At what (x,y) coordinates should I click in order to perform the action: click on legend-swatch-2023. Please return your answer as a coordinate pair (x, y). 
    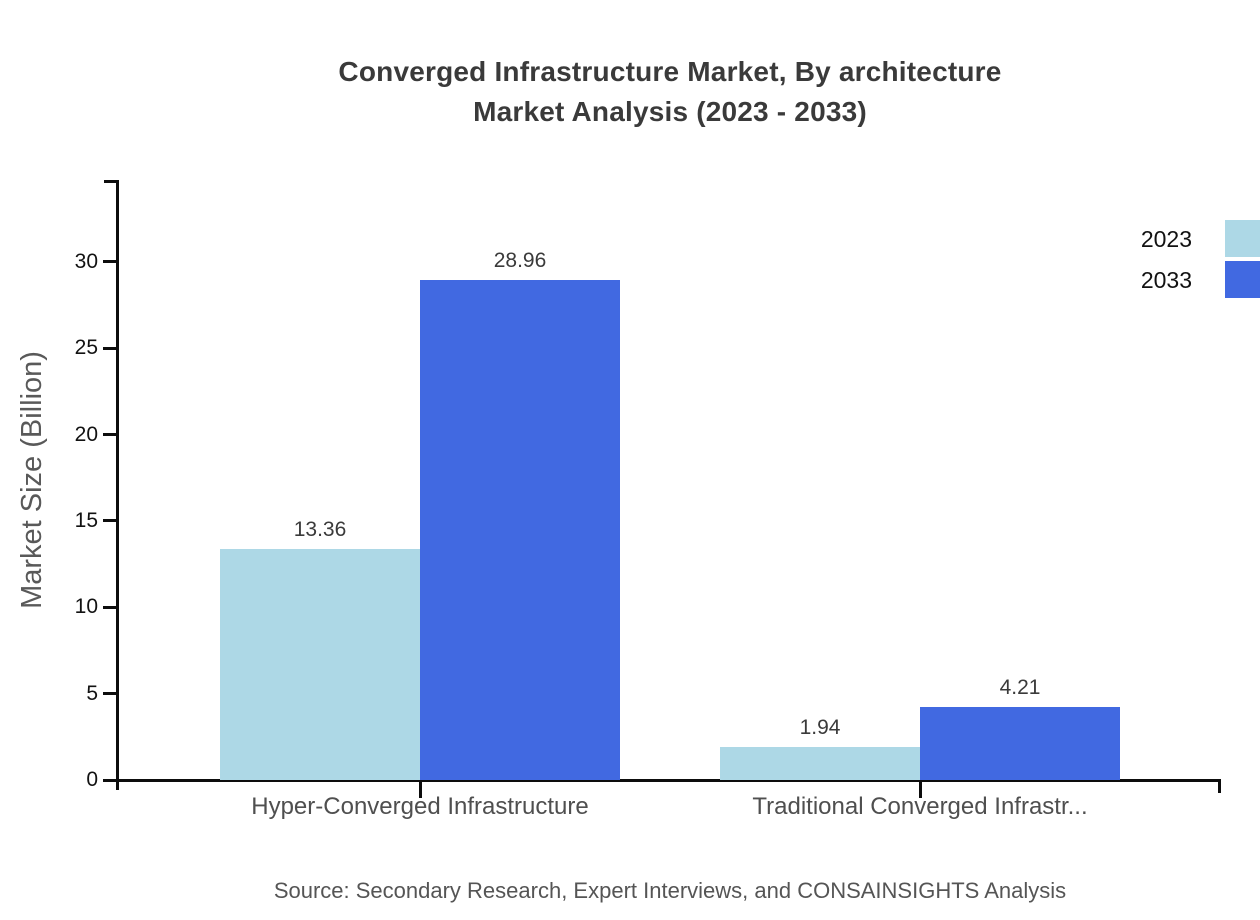
    Looking at the image, I should click on (1242, 238).